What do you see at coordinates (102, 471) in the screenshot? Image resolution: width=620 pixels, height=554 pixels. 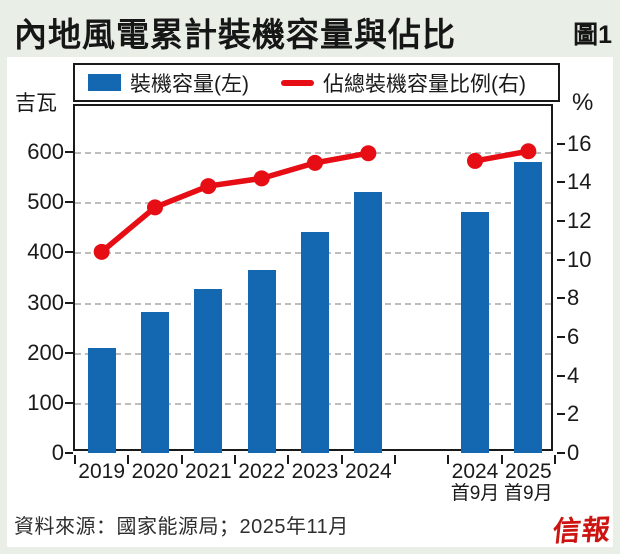 I see `x-tick-label-2019: 2019` at bounding box center [102, 471].